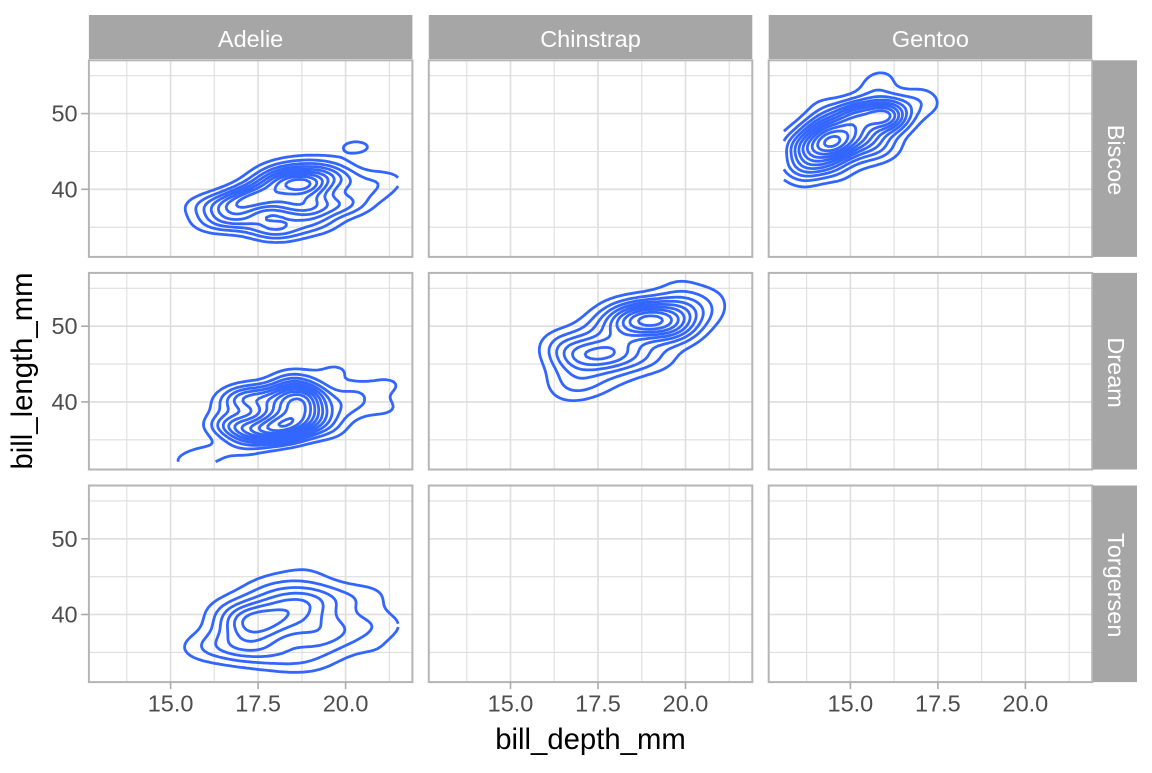 This screenshot has width=1152, height=773. I want to click on svg-text: Adelie, so click(250, 39).